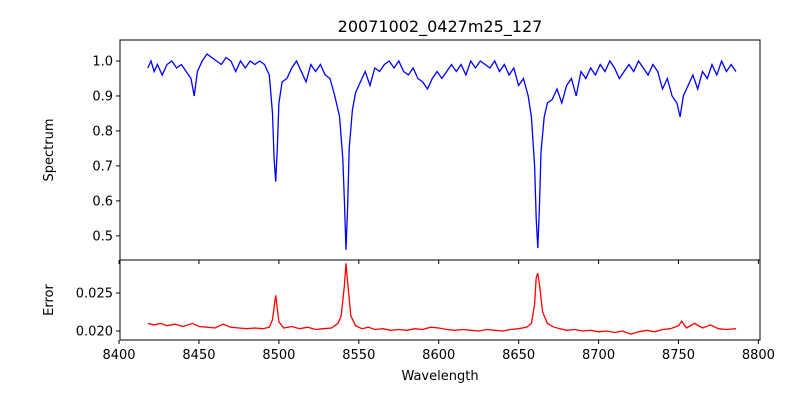  Describe the element at coordinates (102, 236) in the screenshot. I see `y-tick-label-spectrum: 0.5` at that location.